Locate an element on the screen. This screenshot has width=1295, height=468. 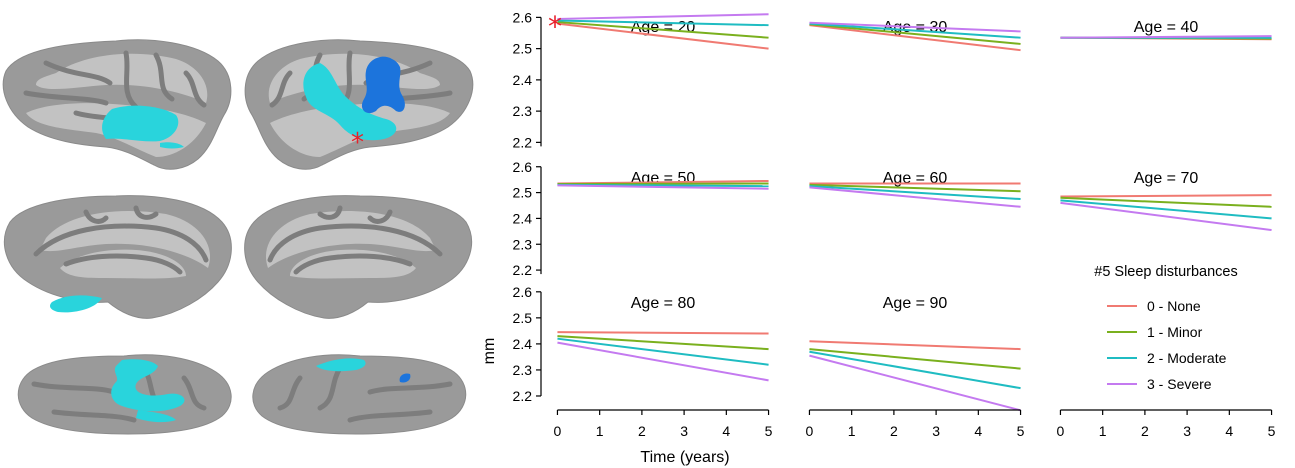
brain-medial-right is located at coordinates (358, 257).